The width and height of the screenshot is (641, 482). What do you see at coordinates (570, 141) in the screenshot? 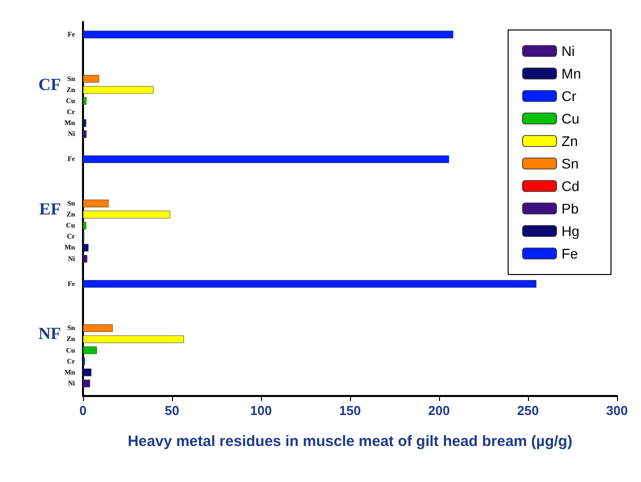
I see `legend-label: Zn` at bounding box center [570, 141].